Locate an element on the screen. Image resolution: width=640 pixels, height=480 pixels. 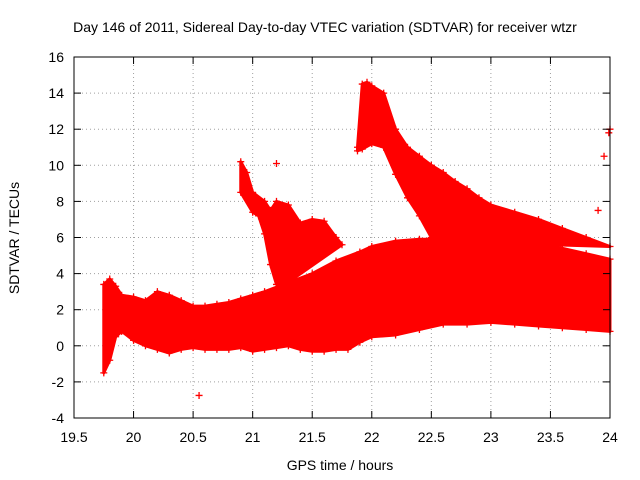
x-tick-label: 23.5 is located at coordinates (550, 437).